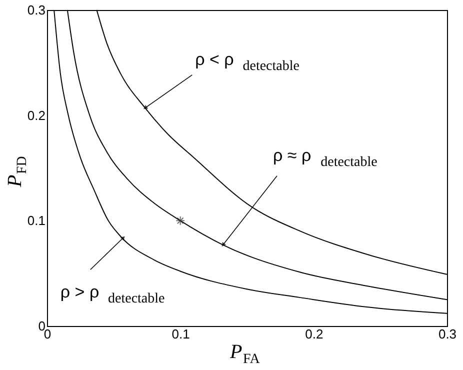  What do you see at coordinates (36, 10) in the screenshot?
I see `y-tick-label: 0.3` at bounding box center [36, 10].